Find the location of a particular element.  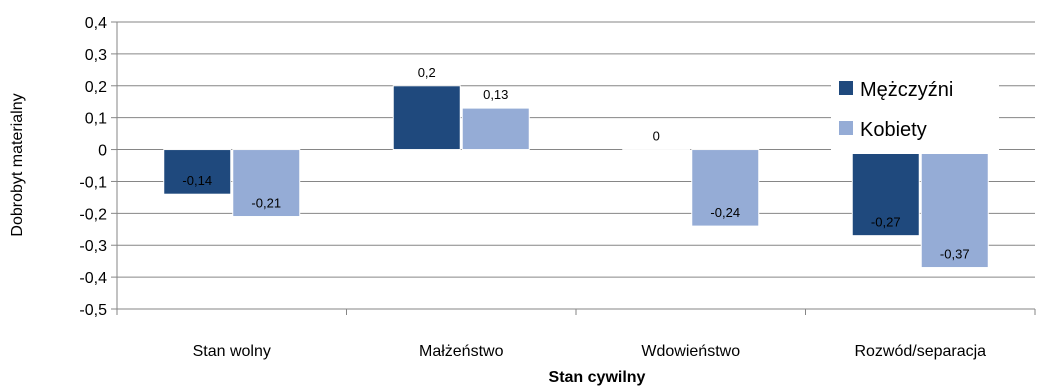

data-label: -0,21 is located at coordinates (266, 203).